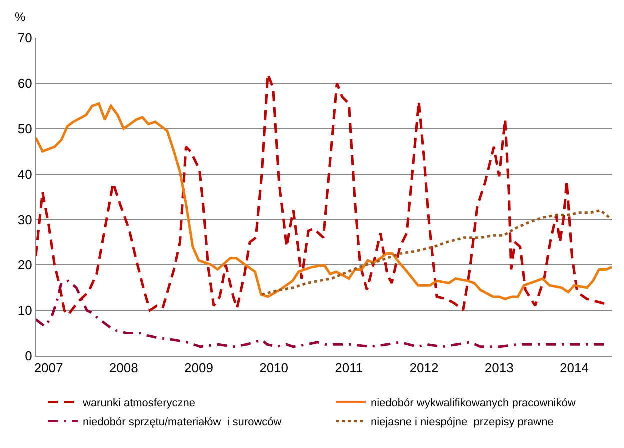 This screenshot has height=448, width=624. Describe the element at coordinates (25, 174) in the screenshot. I see `y-tick-label: 40` at that location.